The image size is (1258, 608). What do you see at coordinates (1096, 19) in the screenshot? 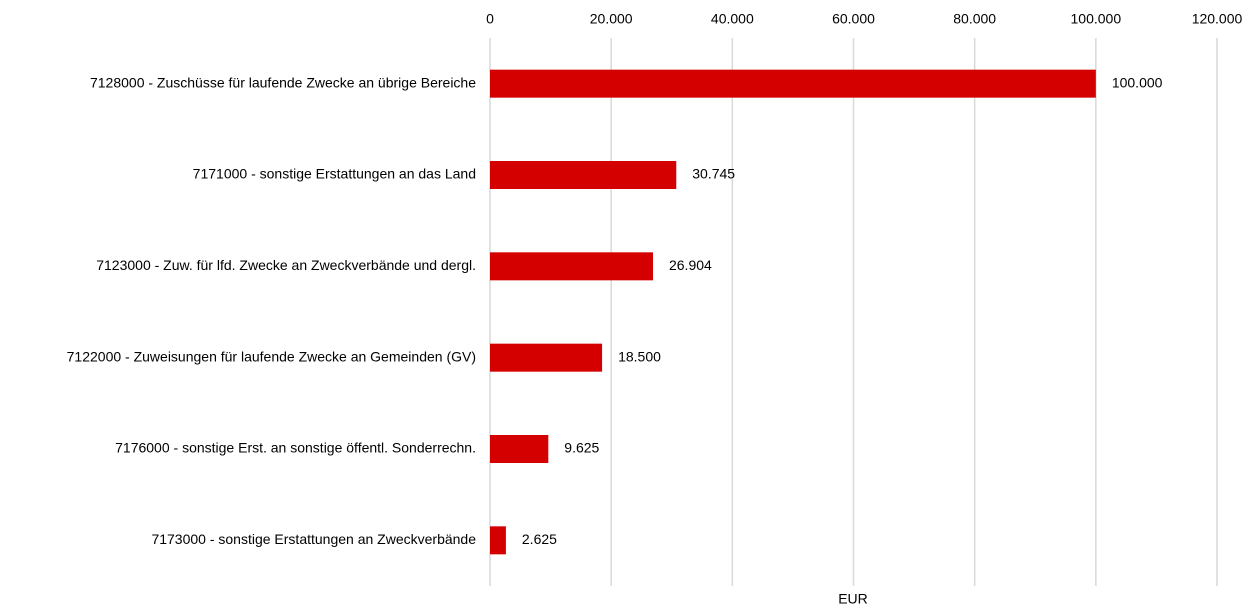
I see `x-tick-label: 100.000` at bounding box center [1096, 19].